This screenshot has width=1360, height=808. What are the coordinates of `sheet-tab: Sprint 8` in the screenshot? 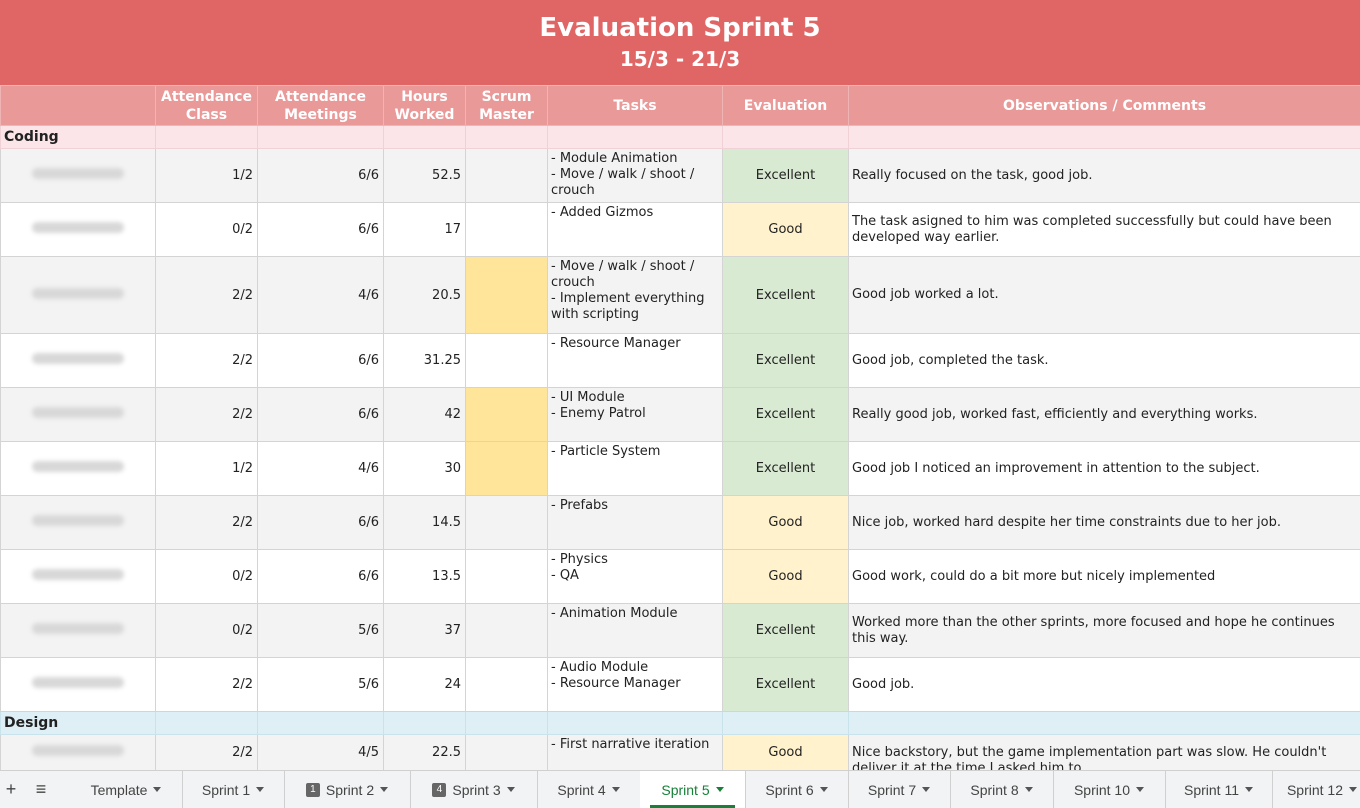 It's located at (1002, 789).